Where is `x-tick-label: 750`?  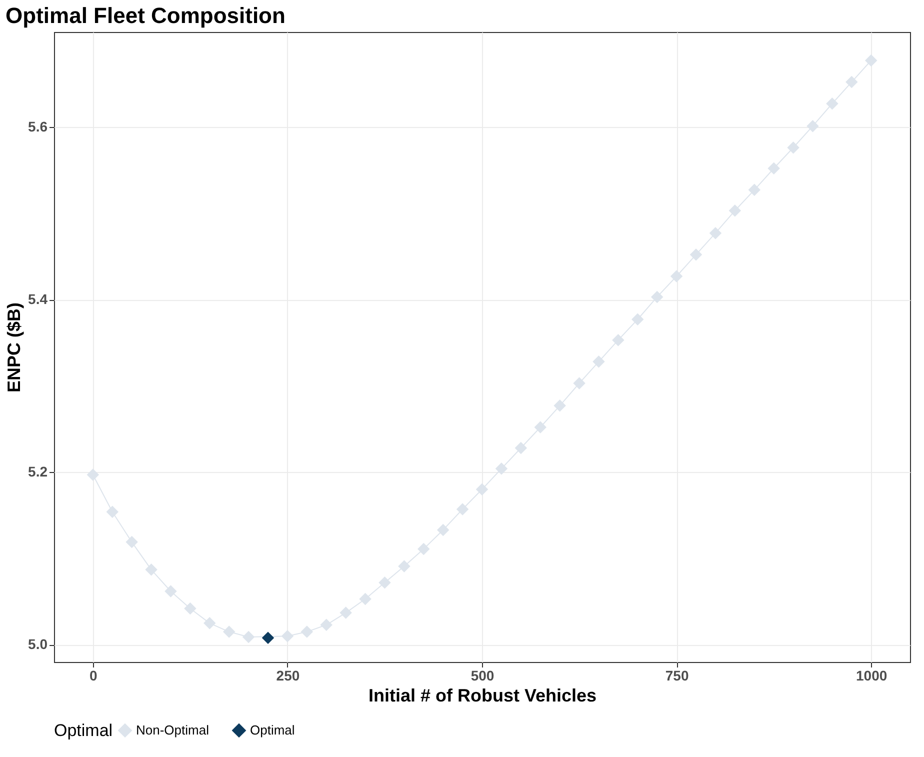
x-tick-label: 750 is located at coordinates (677, 676).